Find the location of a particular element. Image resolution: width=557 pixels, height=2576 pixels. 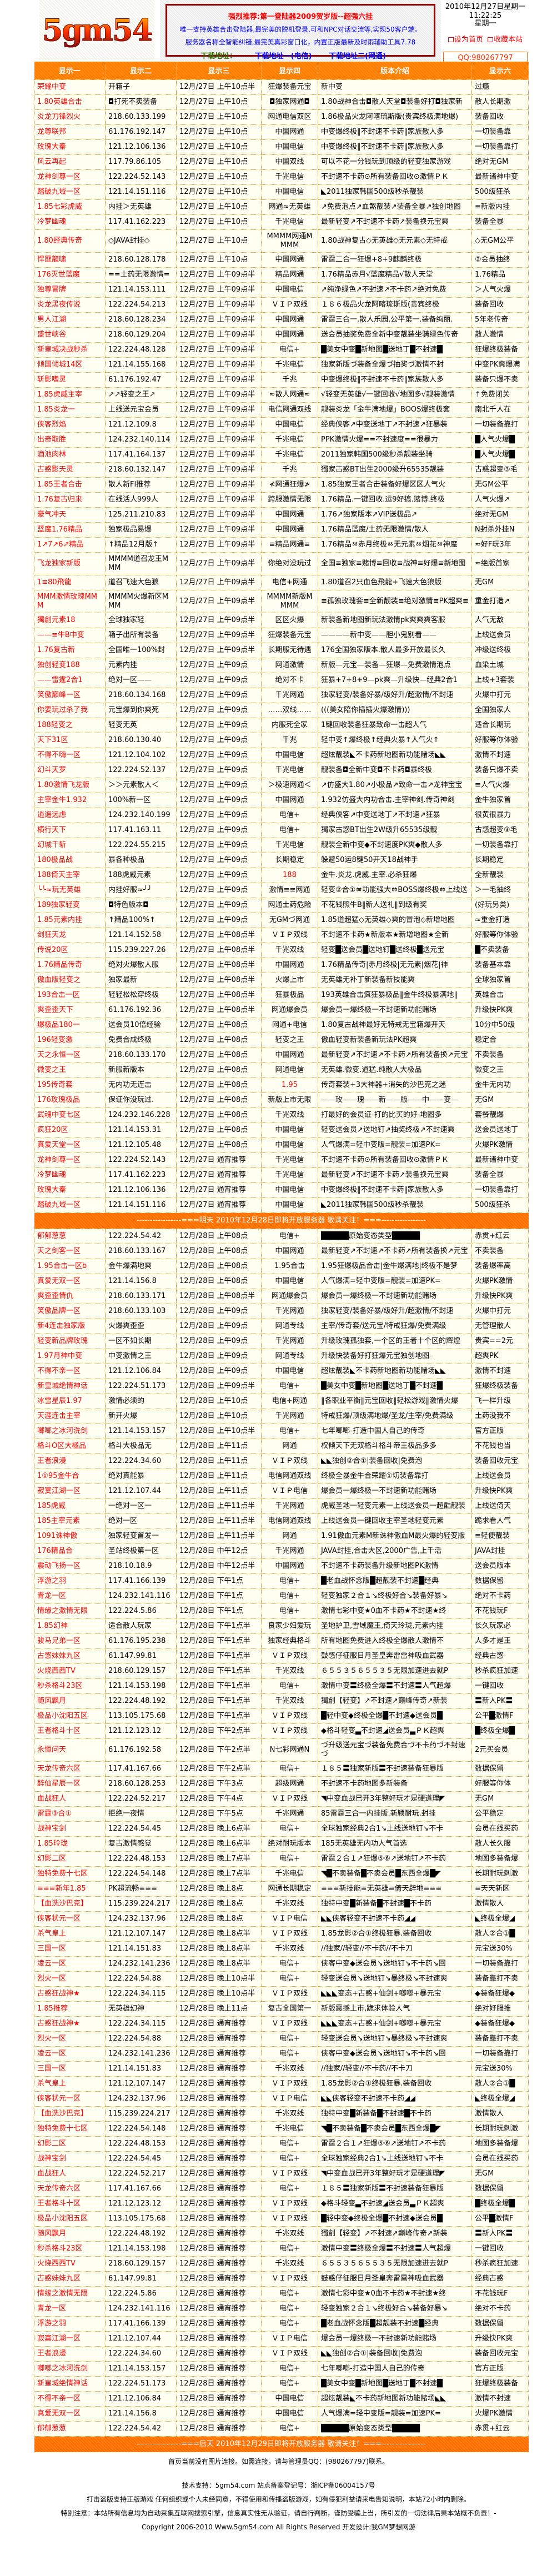

server-name: 188倚天主宰 is located at coordinates (70, 875).